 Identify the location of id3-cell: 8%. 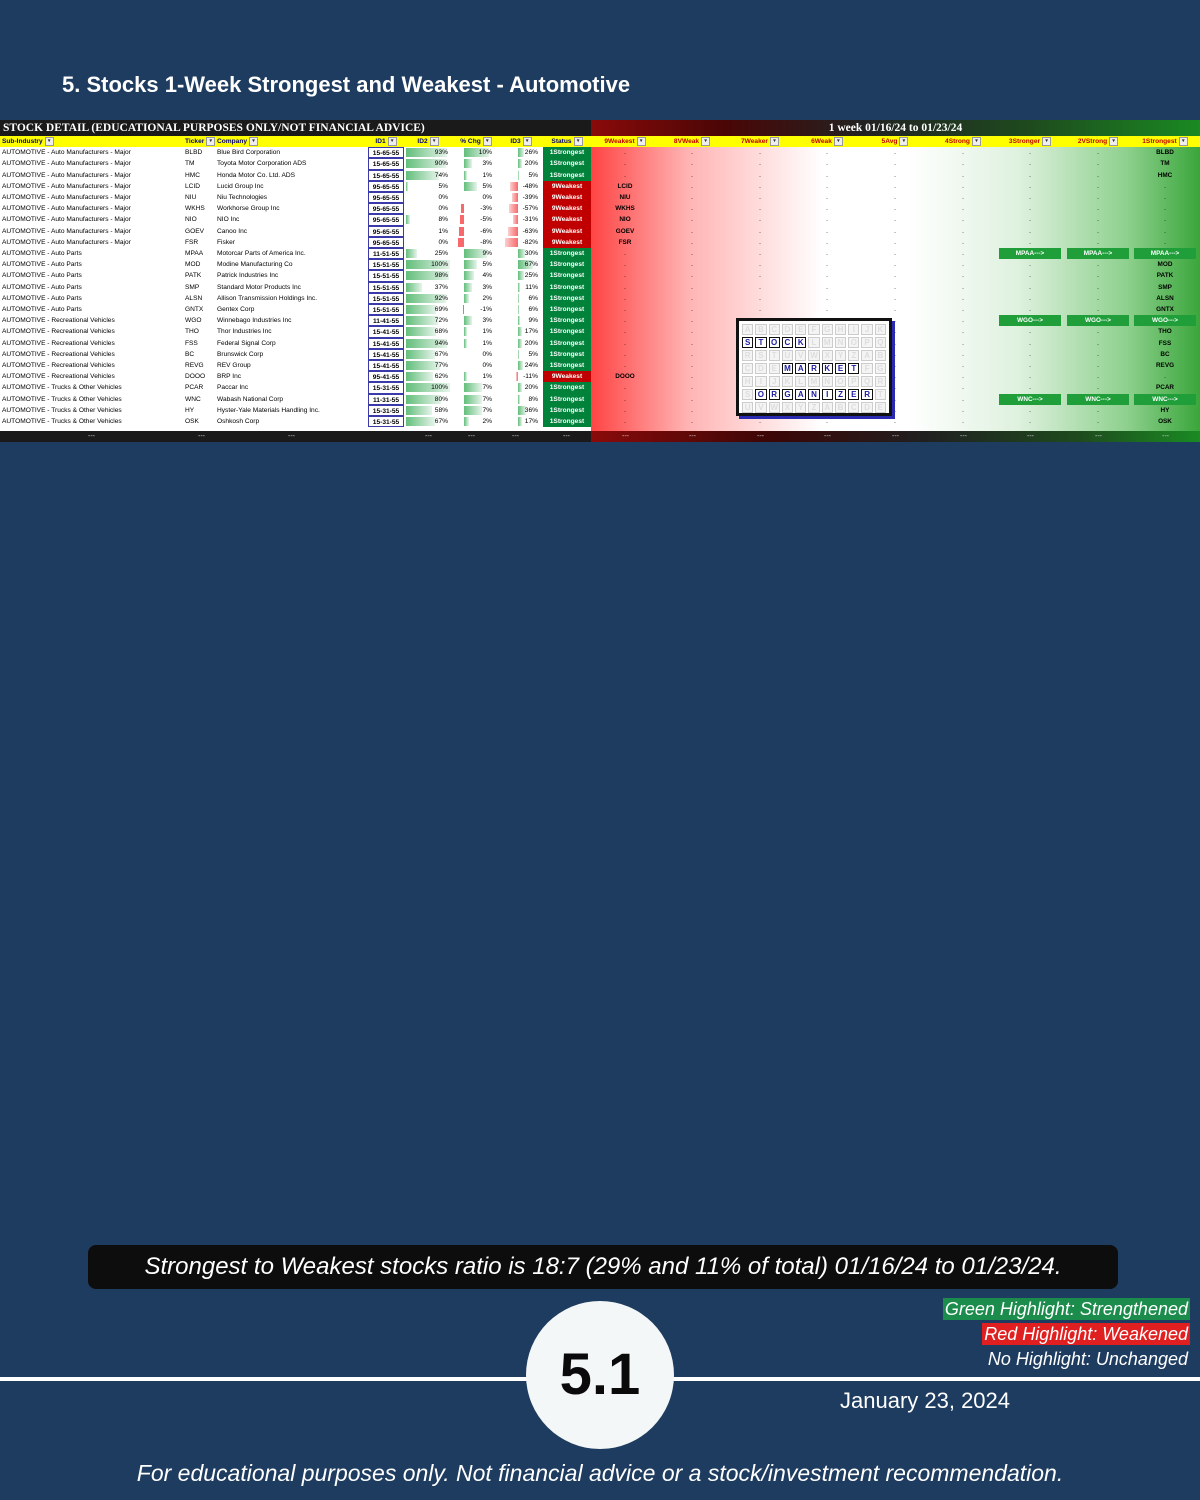
(521, 399).